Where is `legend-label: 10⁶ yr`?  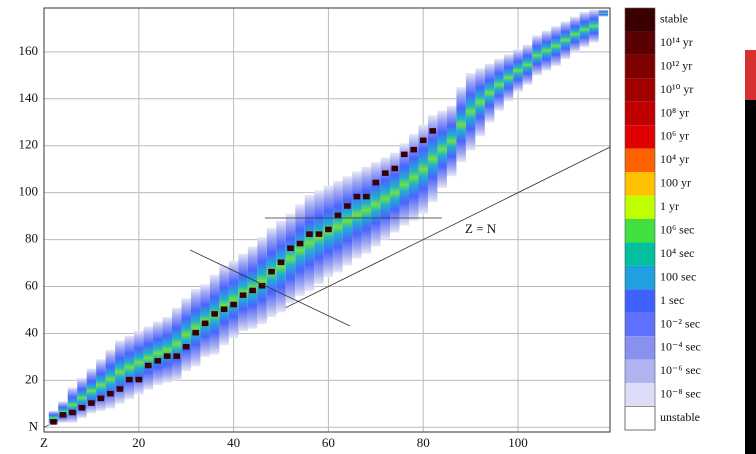 legend-label: 10⁶ yr is located at coordinates (674, 136).